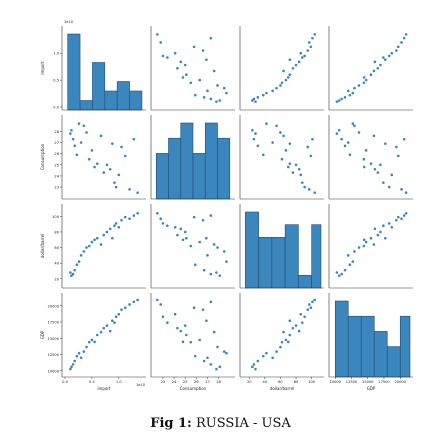  What do you see at coordinates (42, 68) in the screenshot?
I see `ylabel-import: import` at bounding box center [42, 68].